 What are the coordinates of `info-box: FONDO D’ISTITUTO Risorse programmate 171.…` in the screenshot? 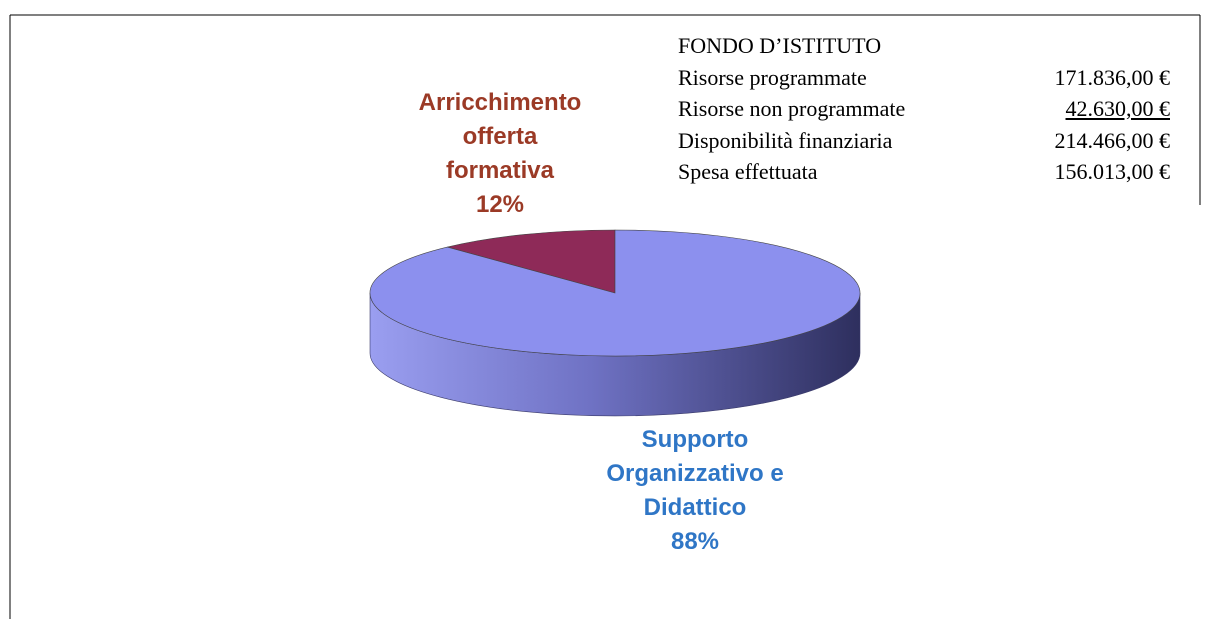 It's located at (928, 111).